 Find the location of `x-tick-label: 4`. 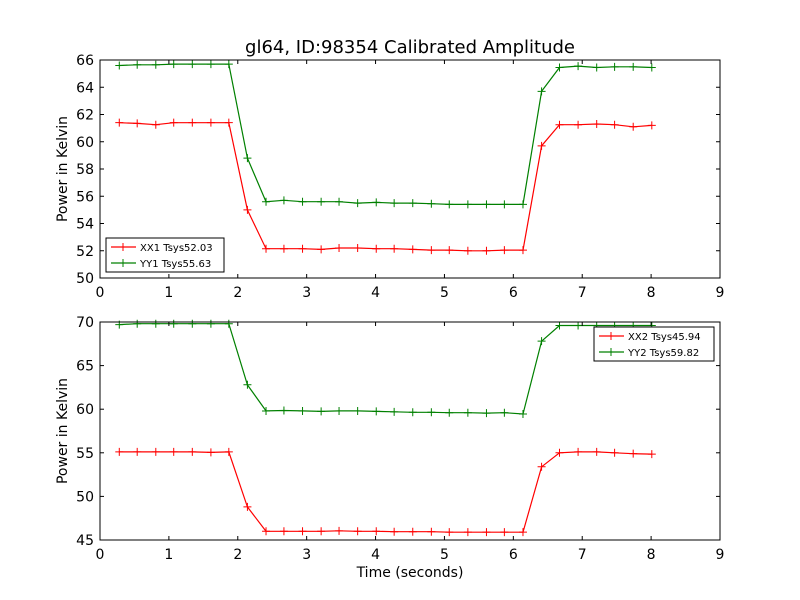

x-tick-label: 4 is located at coordinates (375, 293).